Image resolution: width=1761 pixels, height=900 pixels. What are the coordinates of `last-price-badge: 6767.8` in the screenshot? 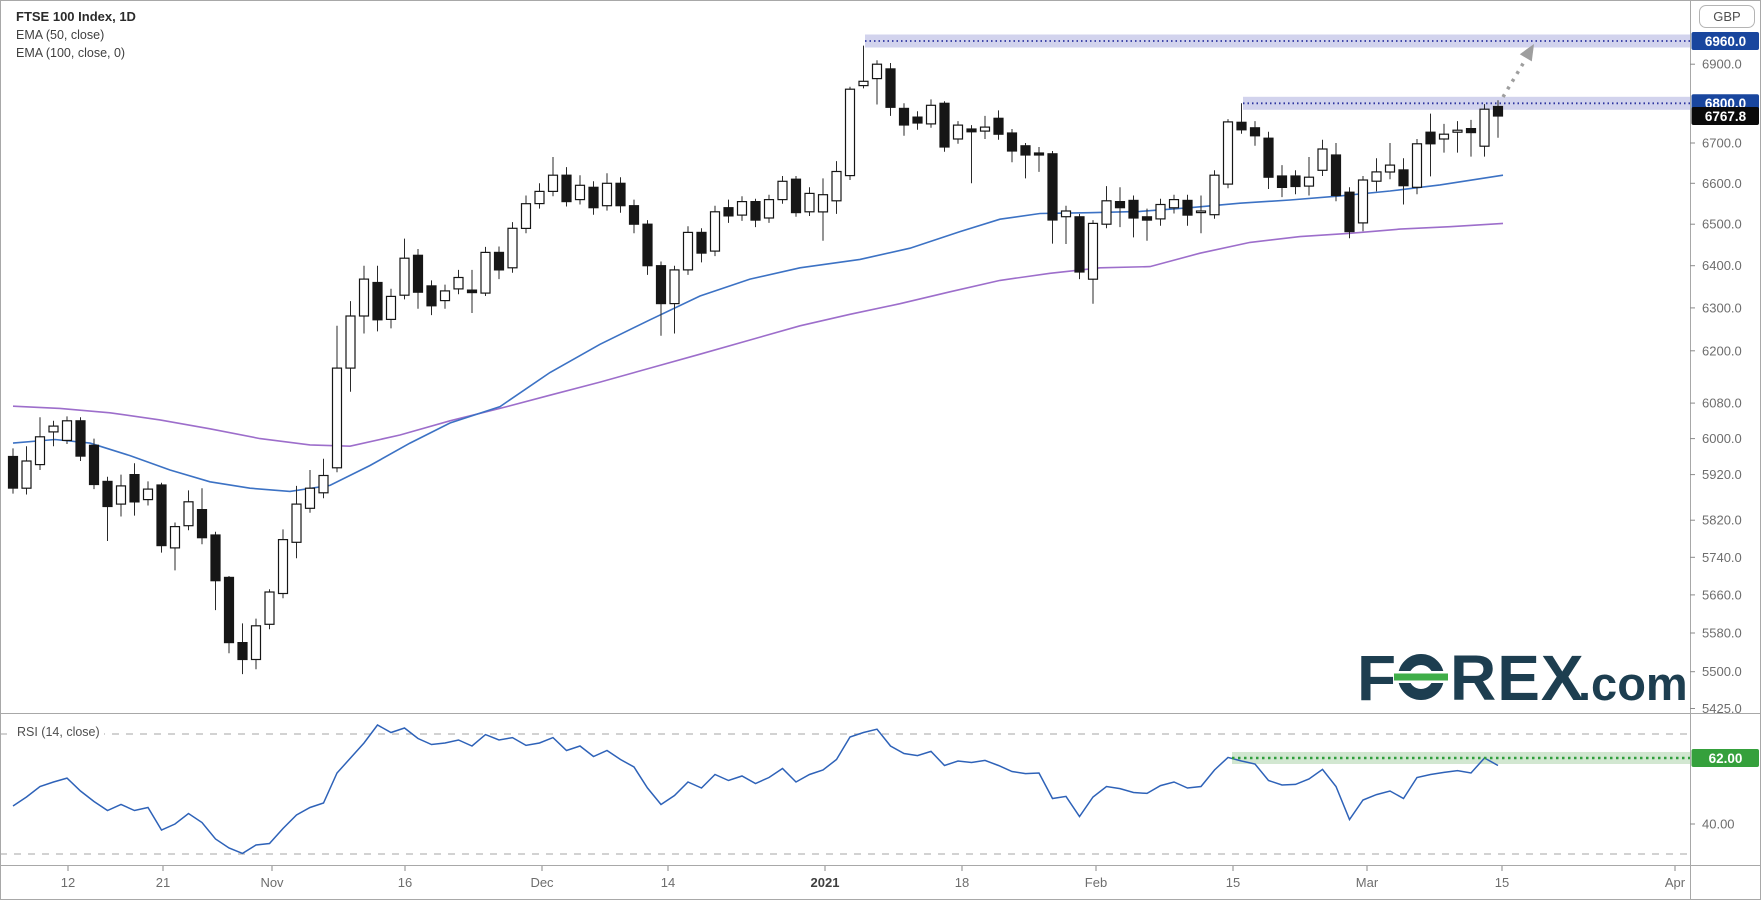 It's located at (1725, 116).